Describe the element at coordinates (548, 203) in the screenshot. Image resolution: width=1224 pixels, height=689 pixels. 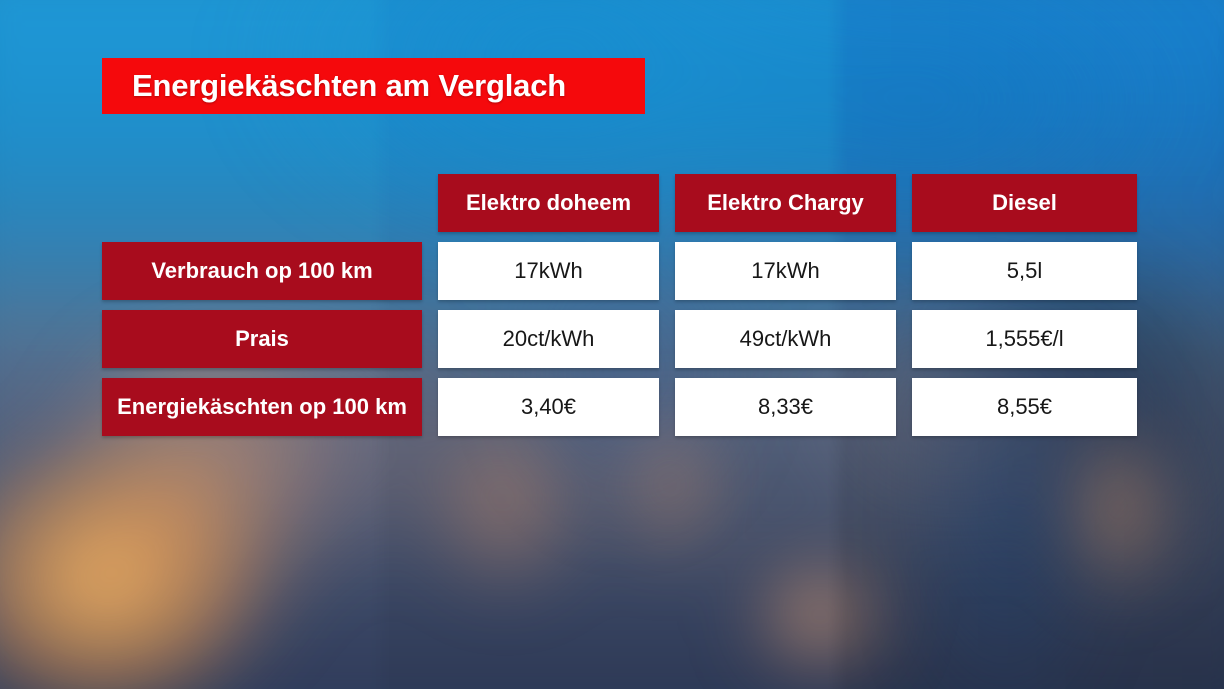
I see `column-header-elektro-doheem: Elektro doheem` at that location.